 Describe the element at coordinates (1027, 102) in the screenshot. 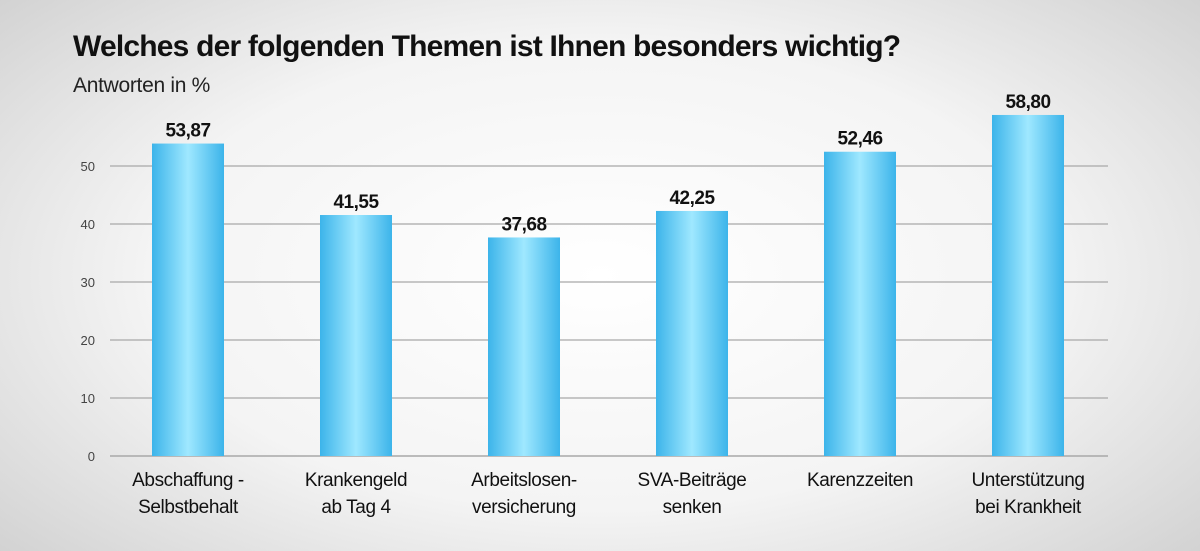

I see `value-label-6: 58,80` at that location.